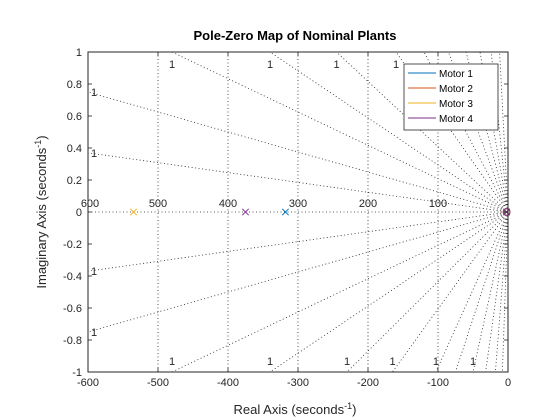 This screenshot has height=420, width=560. I want to click on y-axis-label-text: Imaginary Axis (seconds, so click(41, 217).